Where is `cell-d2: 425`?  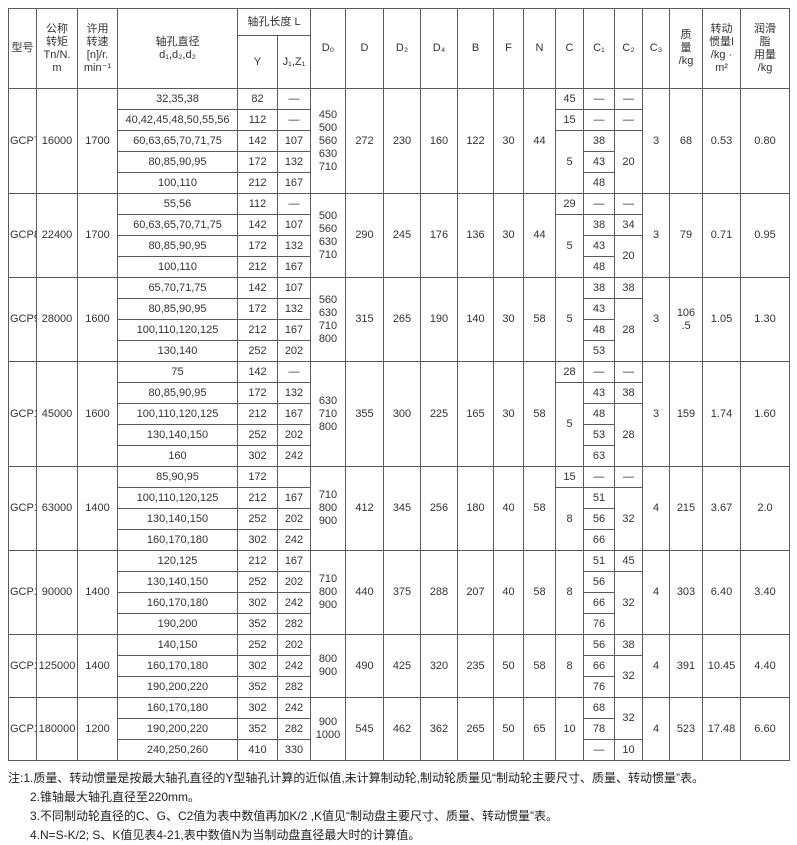
cell-d2: 425 is located at coordinates (402, 666).